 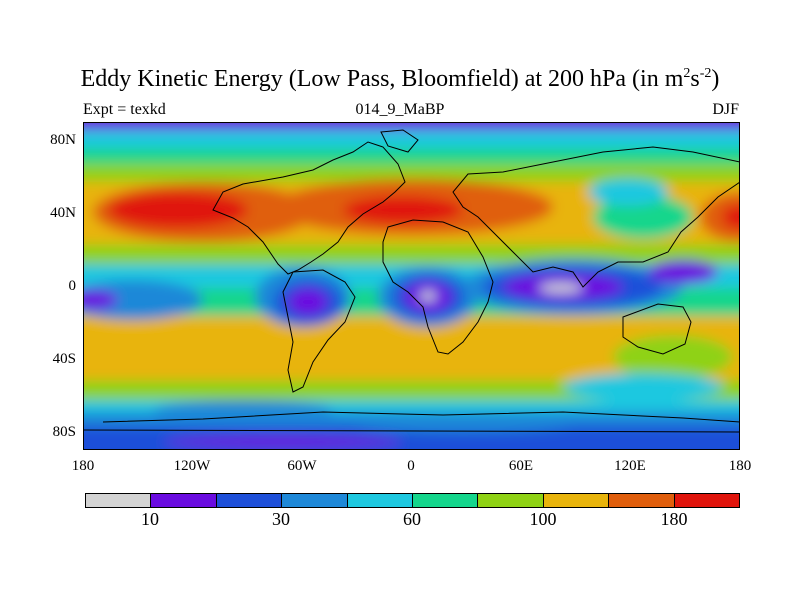 I want to click on colorbar, so click(x=412, y=500).